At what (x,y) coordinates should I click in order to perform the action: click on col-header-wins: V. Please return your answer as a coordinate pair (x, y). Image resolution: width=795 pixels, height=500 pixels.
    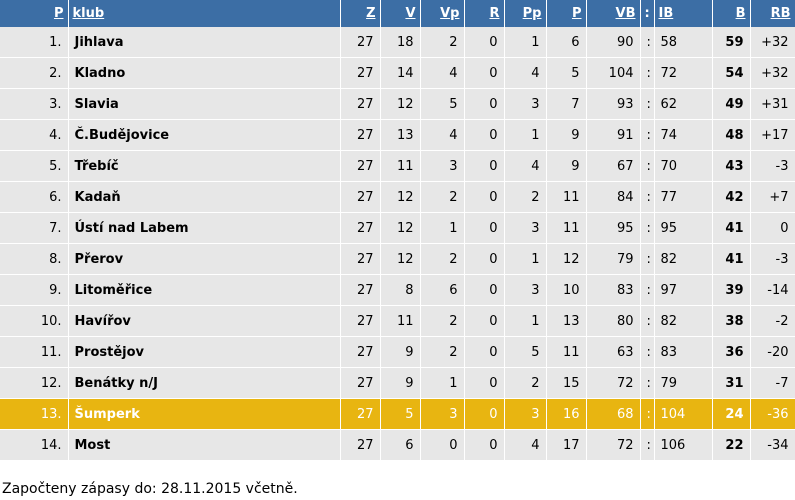
    Looking at the image, I should click on (400, 13).